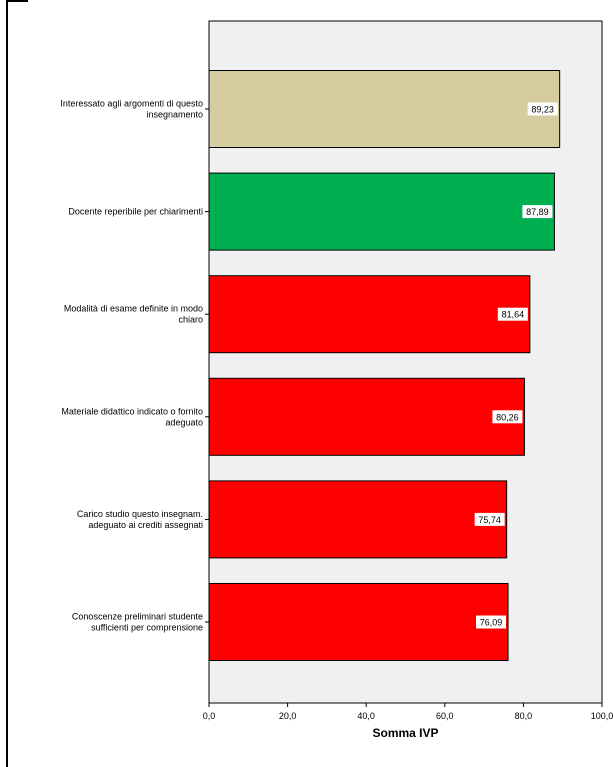 Image resolution: width=613 pixels, height=767 pixels. Describe the element at coordinates (602, 716) in the screenshot. I see `x-tick-label: 100,0` at that location.